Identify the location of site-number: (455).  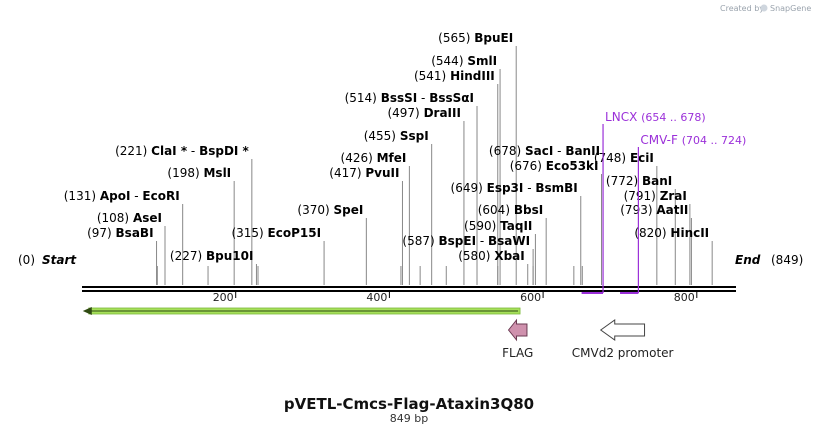
(382, 136).